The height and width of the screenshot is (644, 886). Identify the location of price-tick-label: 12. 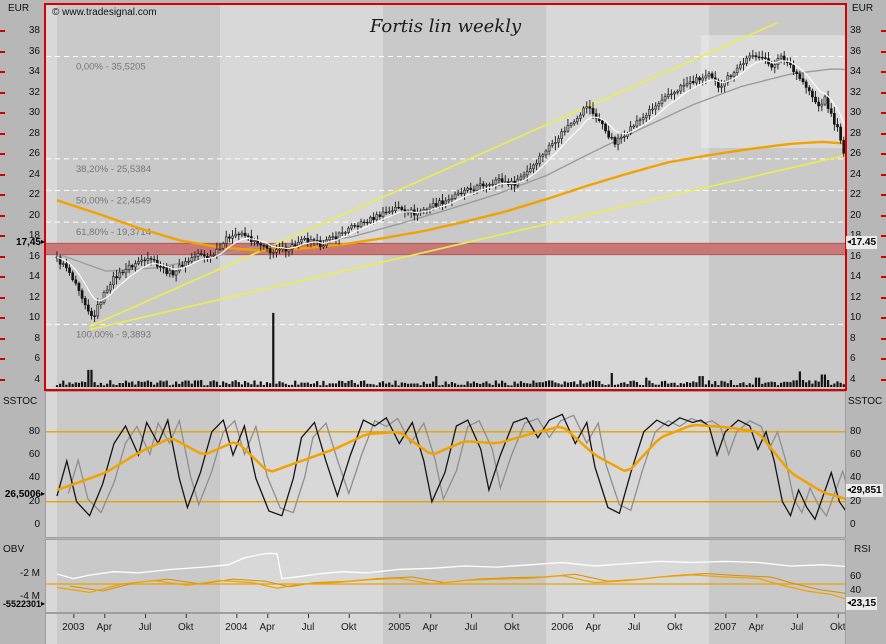
(856, 297).